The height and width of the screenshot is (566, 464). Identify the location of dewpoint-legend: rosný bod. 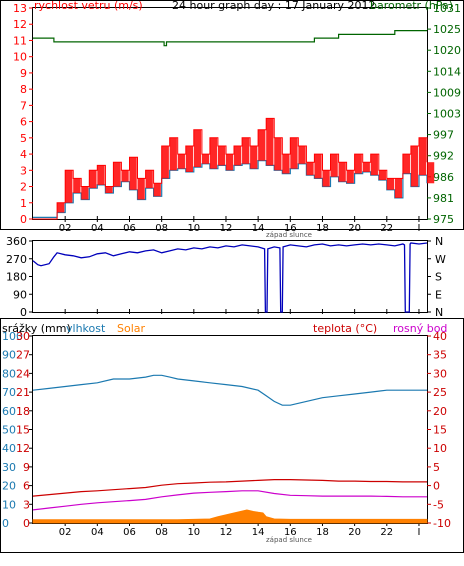
(420, 328).